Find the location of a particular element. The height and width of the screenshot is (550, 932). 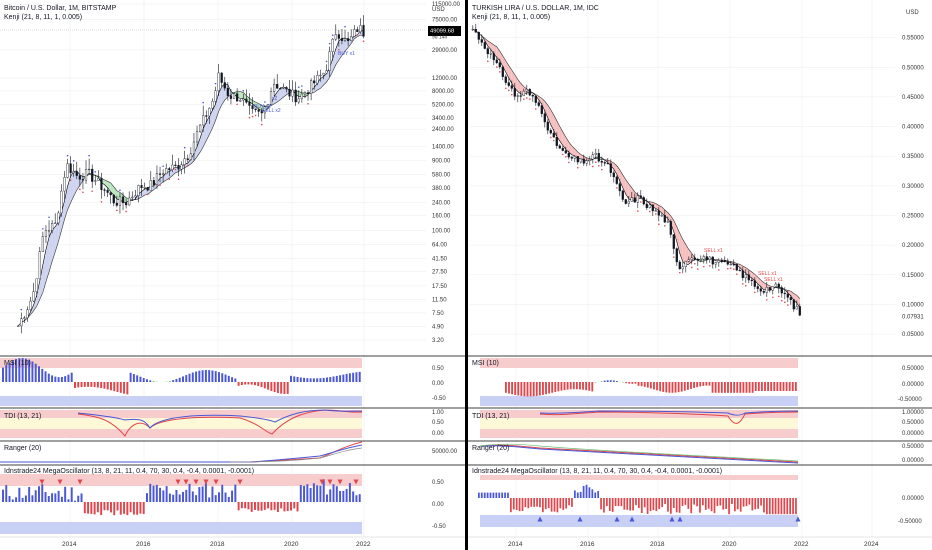

left-mega-tick-2: -0.50 is located at coordinates (439, 527).